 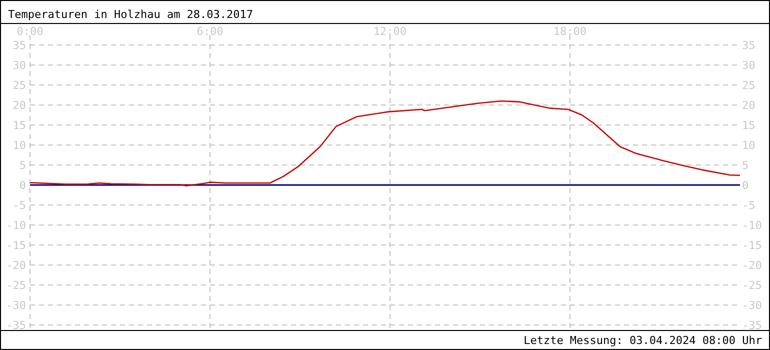 What do you see at coordinates (643, 340) in the screenshot?
I see `text: Letzte Messung: 03.04.2024 08:00 Uhr` at bounding box center [643, 340].